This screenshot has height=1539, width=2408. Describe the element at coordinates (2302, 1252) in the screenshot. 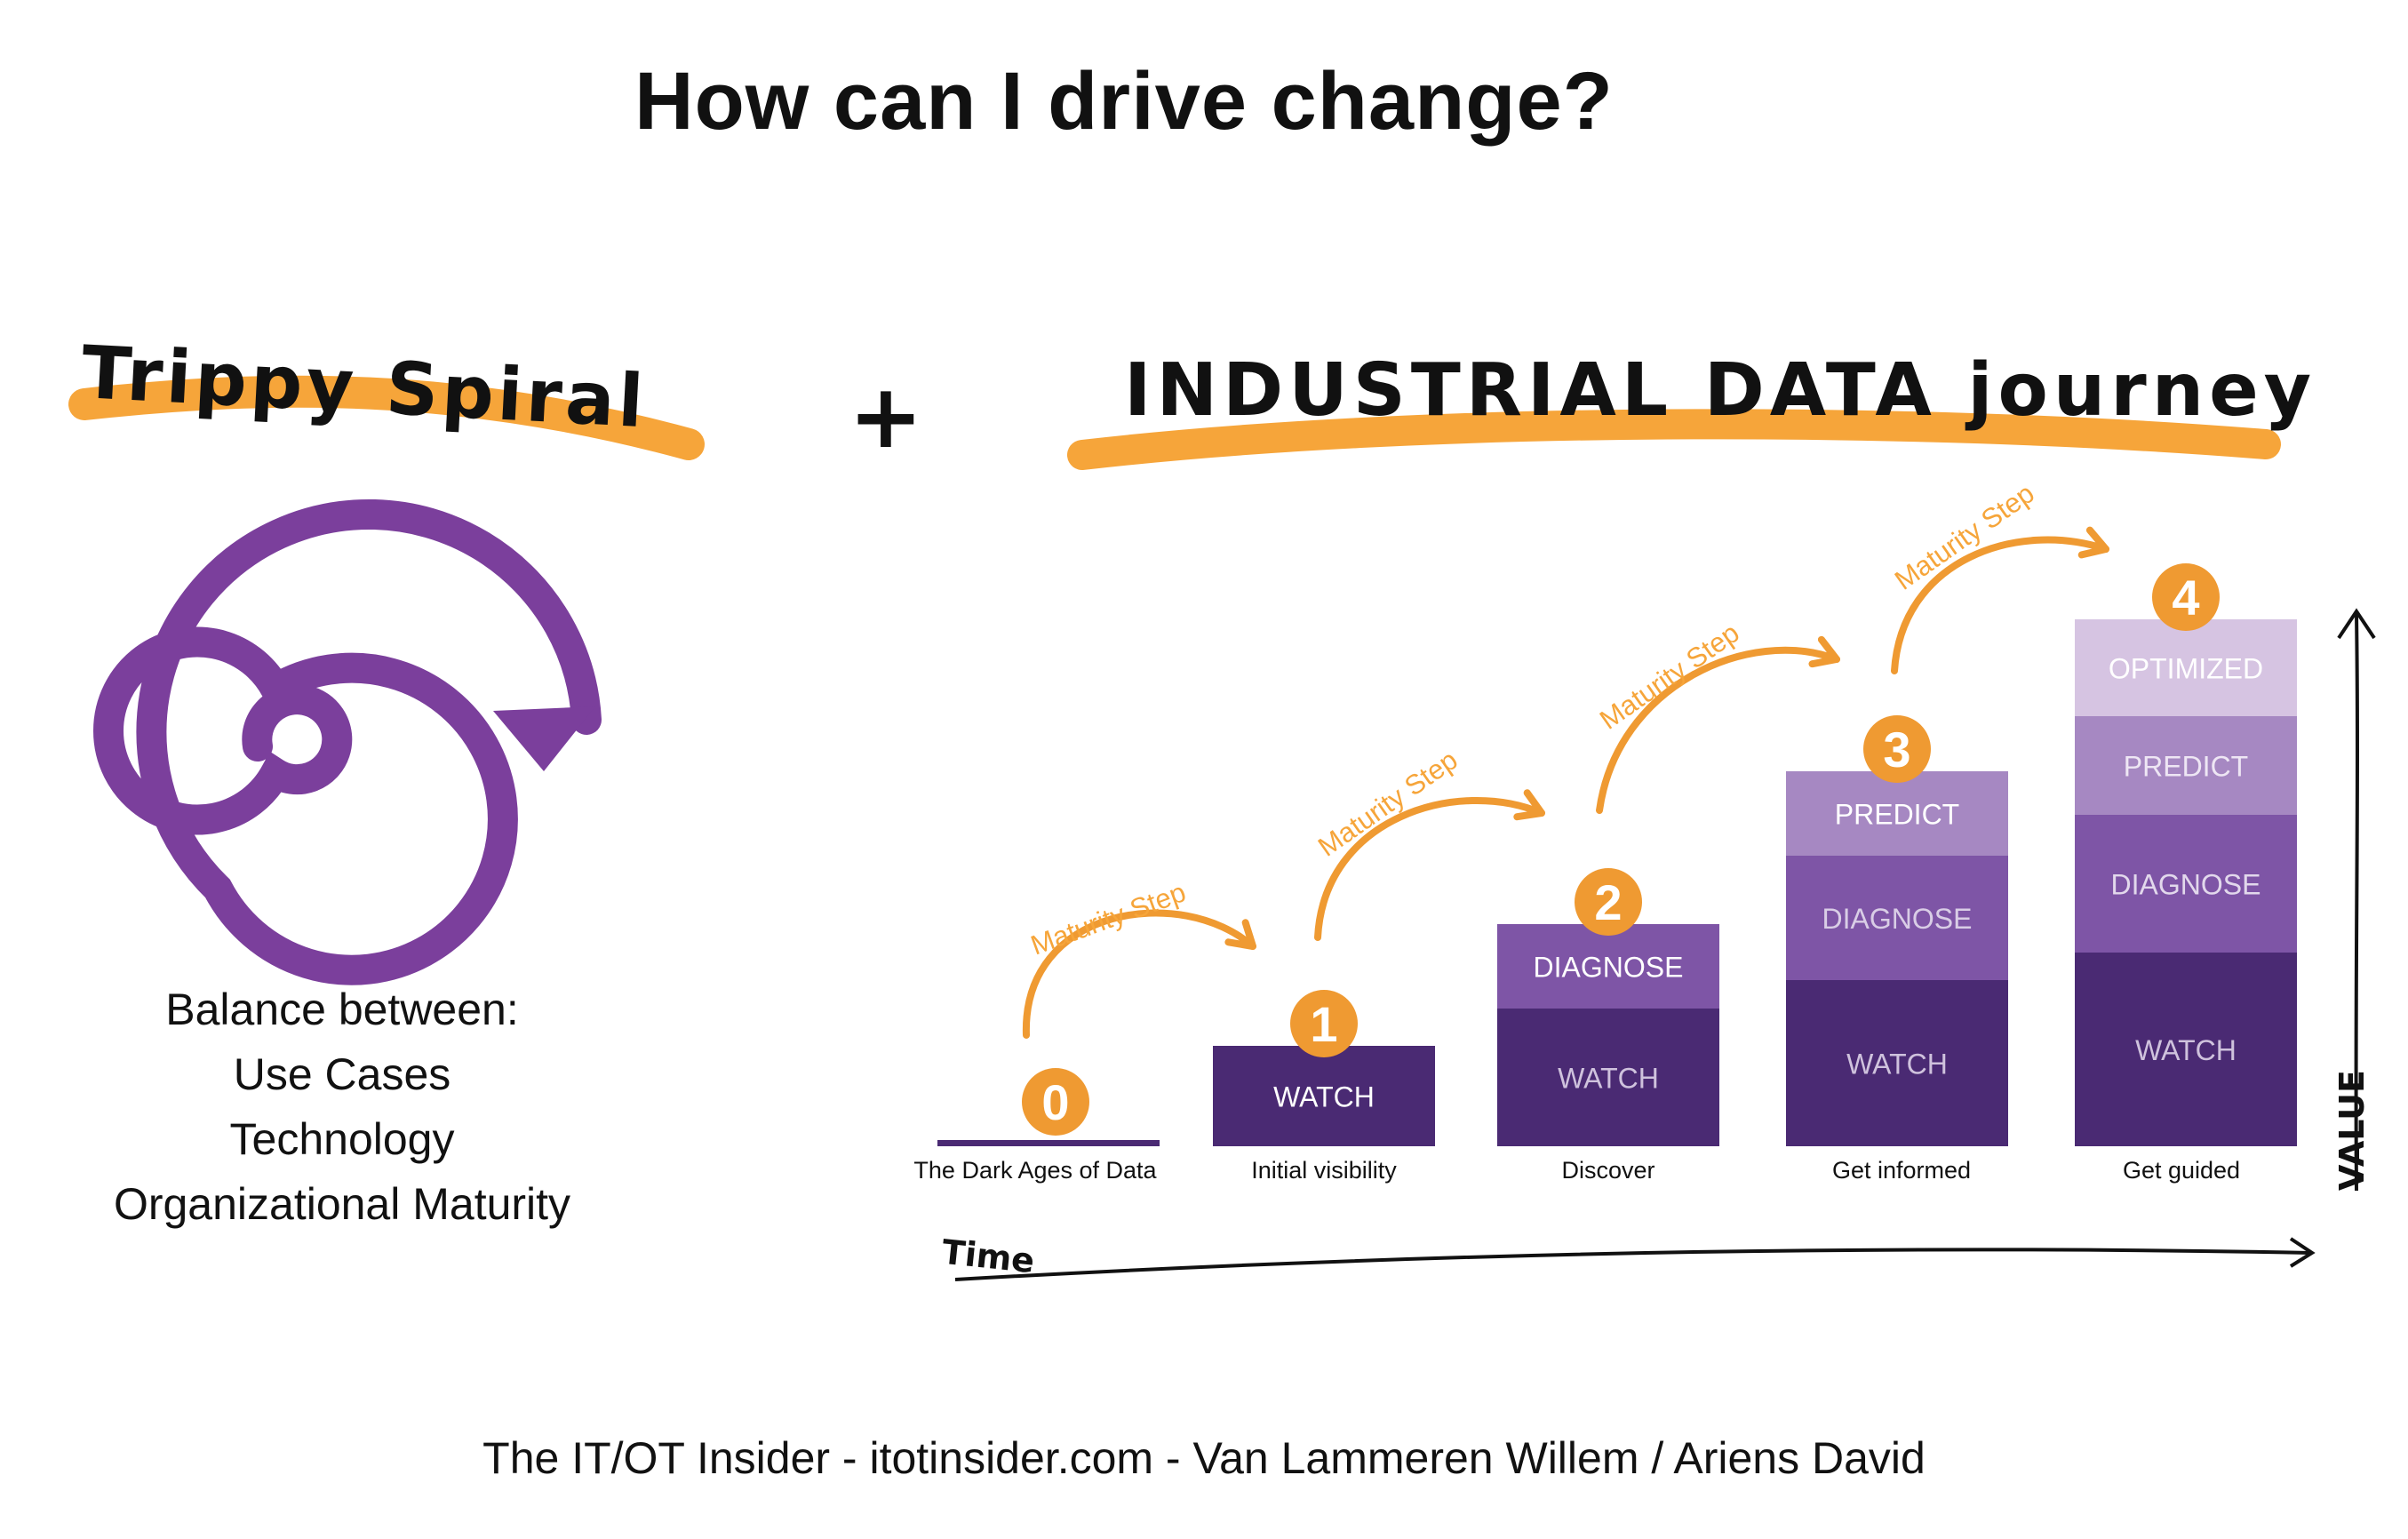

I see `time-axis-arrowhead` at that location.